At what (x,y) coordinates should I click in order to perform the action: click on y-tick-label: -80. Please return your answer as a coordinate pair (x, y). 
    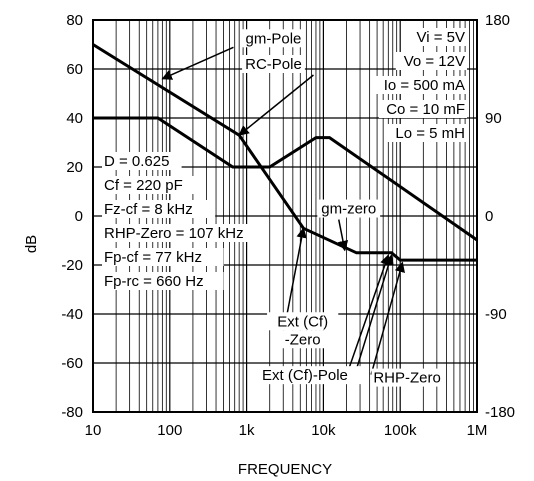
    Looking at the image, I should click on (72, 412).